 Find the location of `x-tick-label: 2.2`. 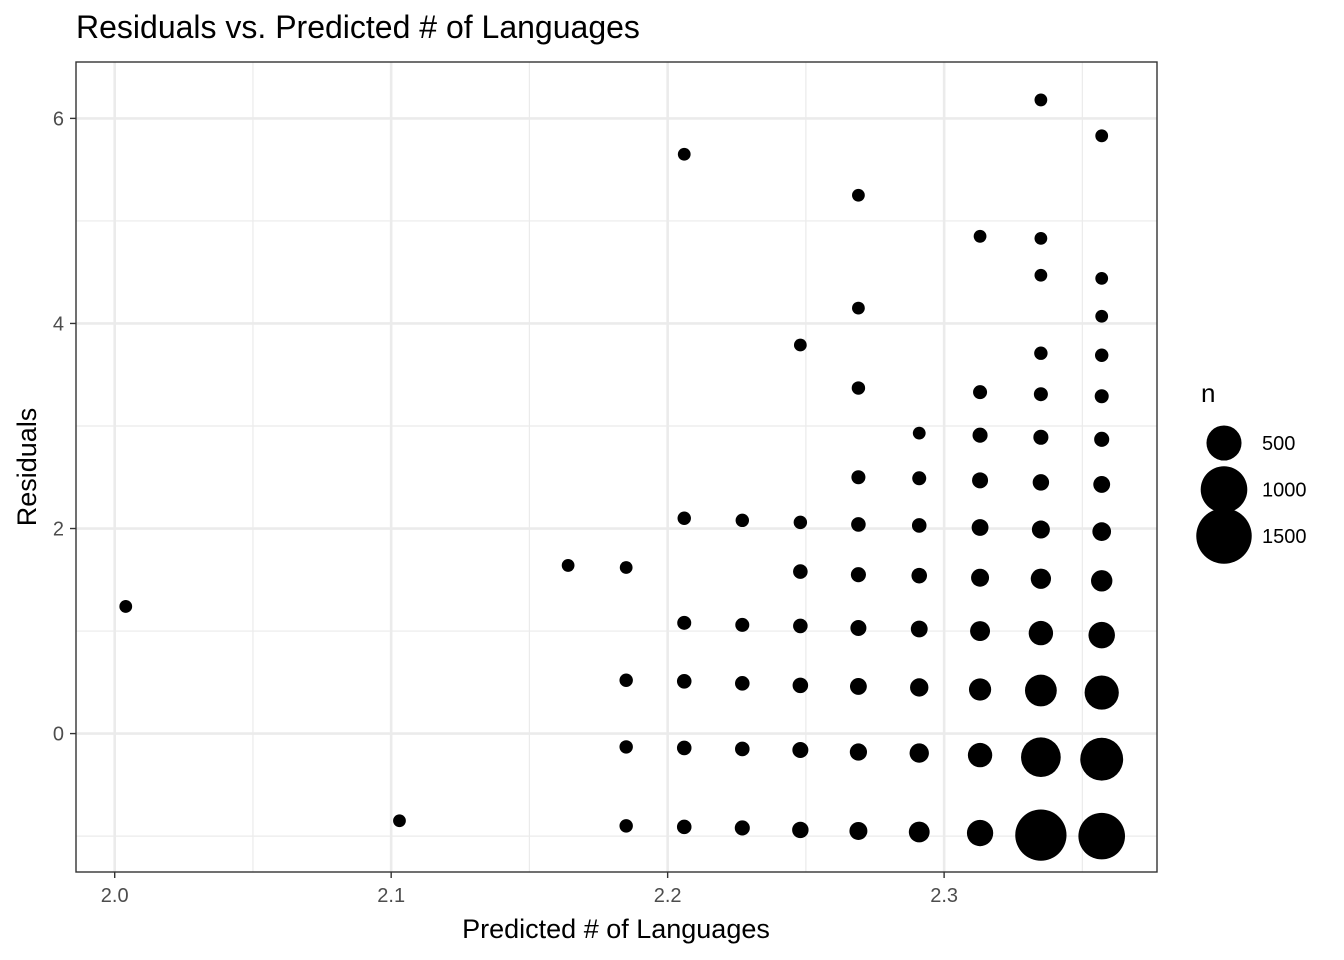

x-tick-label: 2.2 is located at coordinates (668, 896).